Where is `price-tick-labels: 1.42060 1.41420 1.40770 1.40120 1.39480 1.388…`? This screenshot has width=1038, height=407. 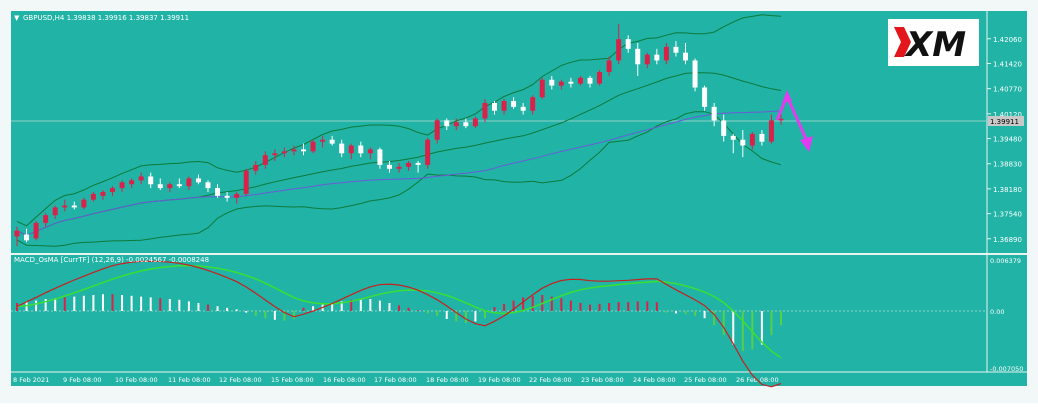 price-tick-labels: 1.42060 1.41420 1.40770 1.40120 1.39480 1.388… is located at coordinates (1004, 140).